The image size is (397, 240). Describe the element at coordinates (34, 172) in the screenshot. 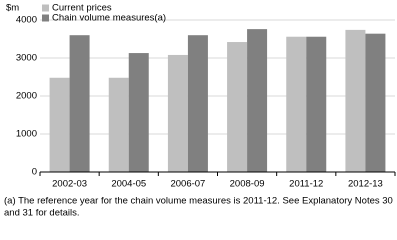

I see `y-tick-label: 0` at that location.